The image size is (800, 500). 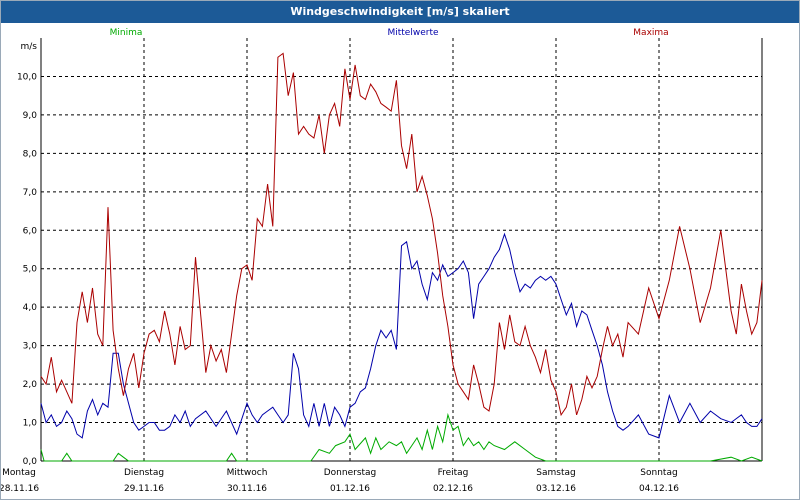 I want to click on x-date-label: 30.11.16, so click(x=247, y=489).